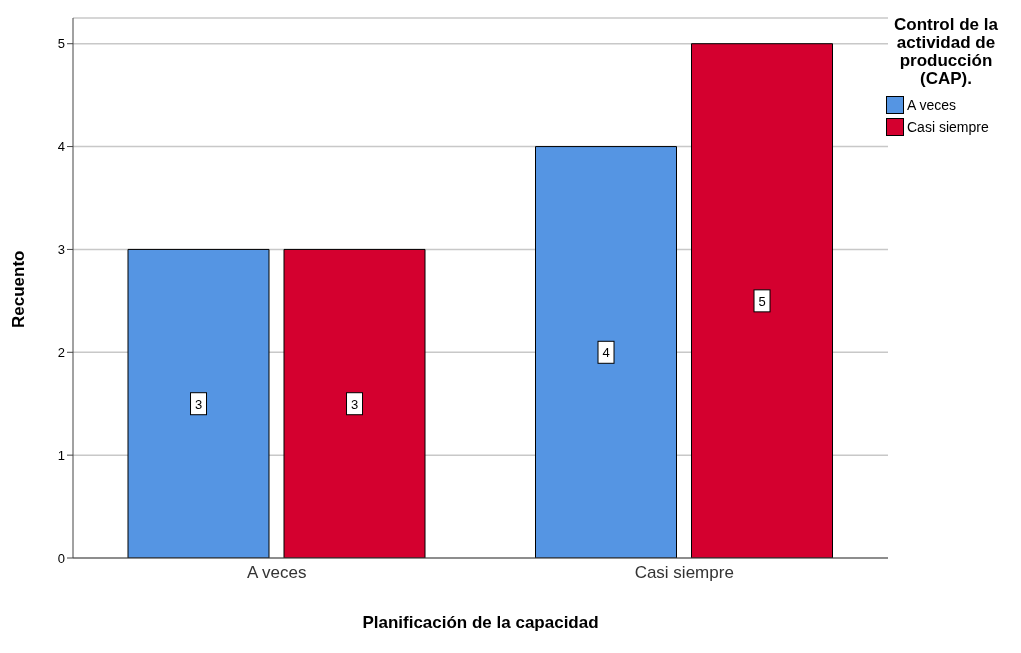  Describe the element at coordinates (948, 127) in the screenshot. I see `legend-label: Casi siempre` at that location.